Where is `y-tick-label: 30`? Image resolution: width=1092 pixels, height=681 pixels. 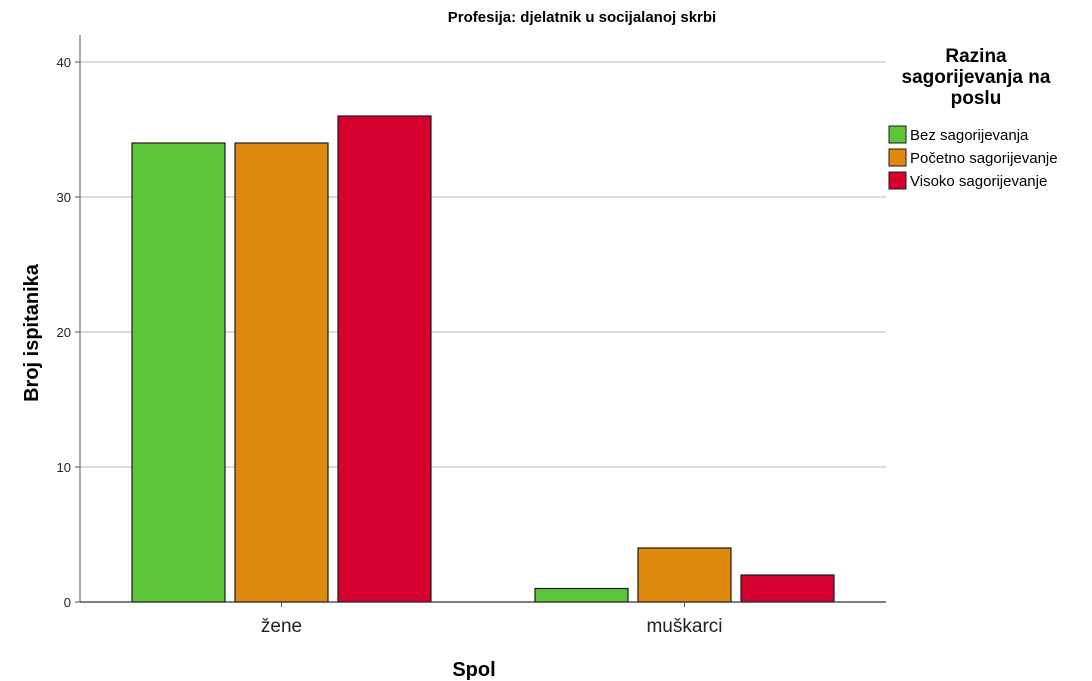
y-tick-label: 30 is located at coordinates (64, 197).